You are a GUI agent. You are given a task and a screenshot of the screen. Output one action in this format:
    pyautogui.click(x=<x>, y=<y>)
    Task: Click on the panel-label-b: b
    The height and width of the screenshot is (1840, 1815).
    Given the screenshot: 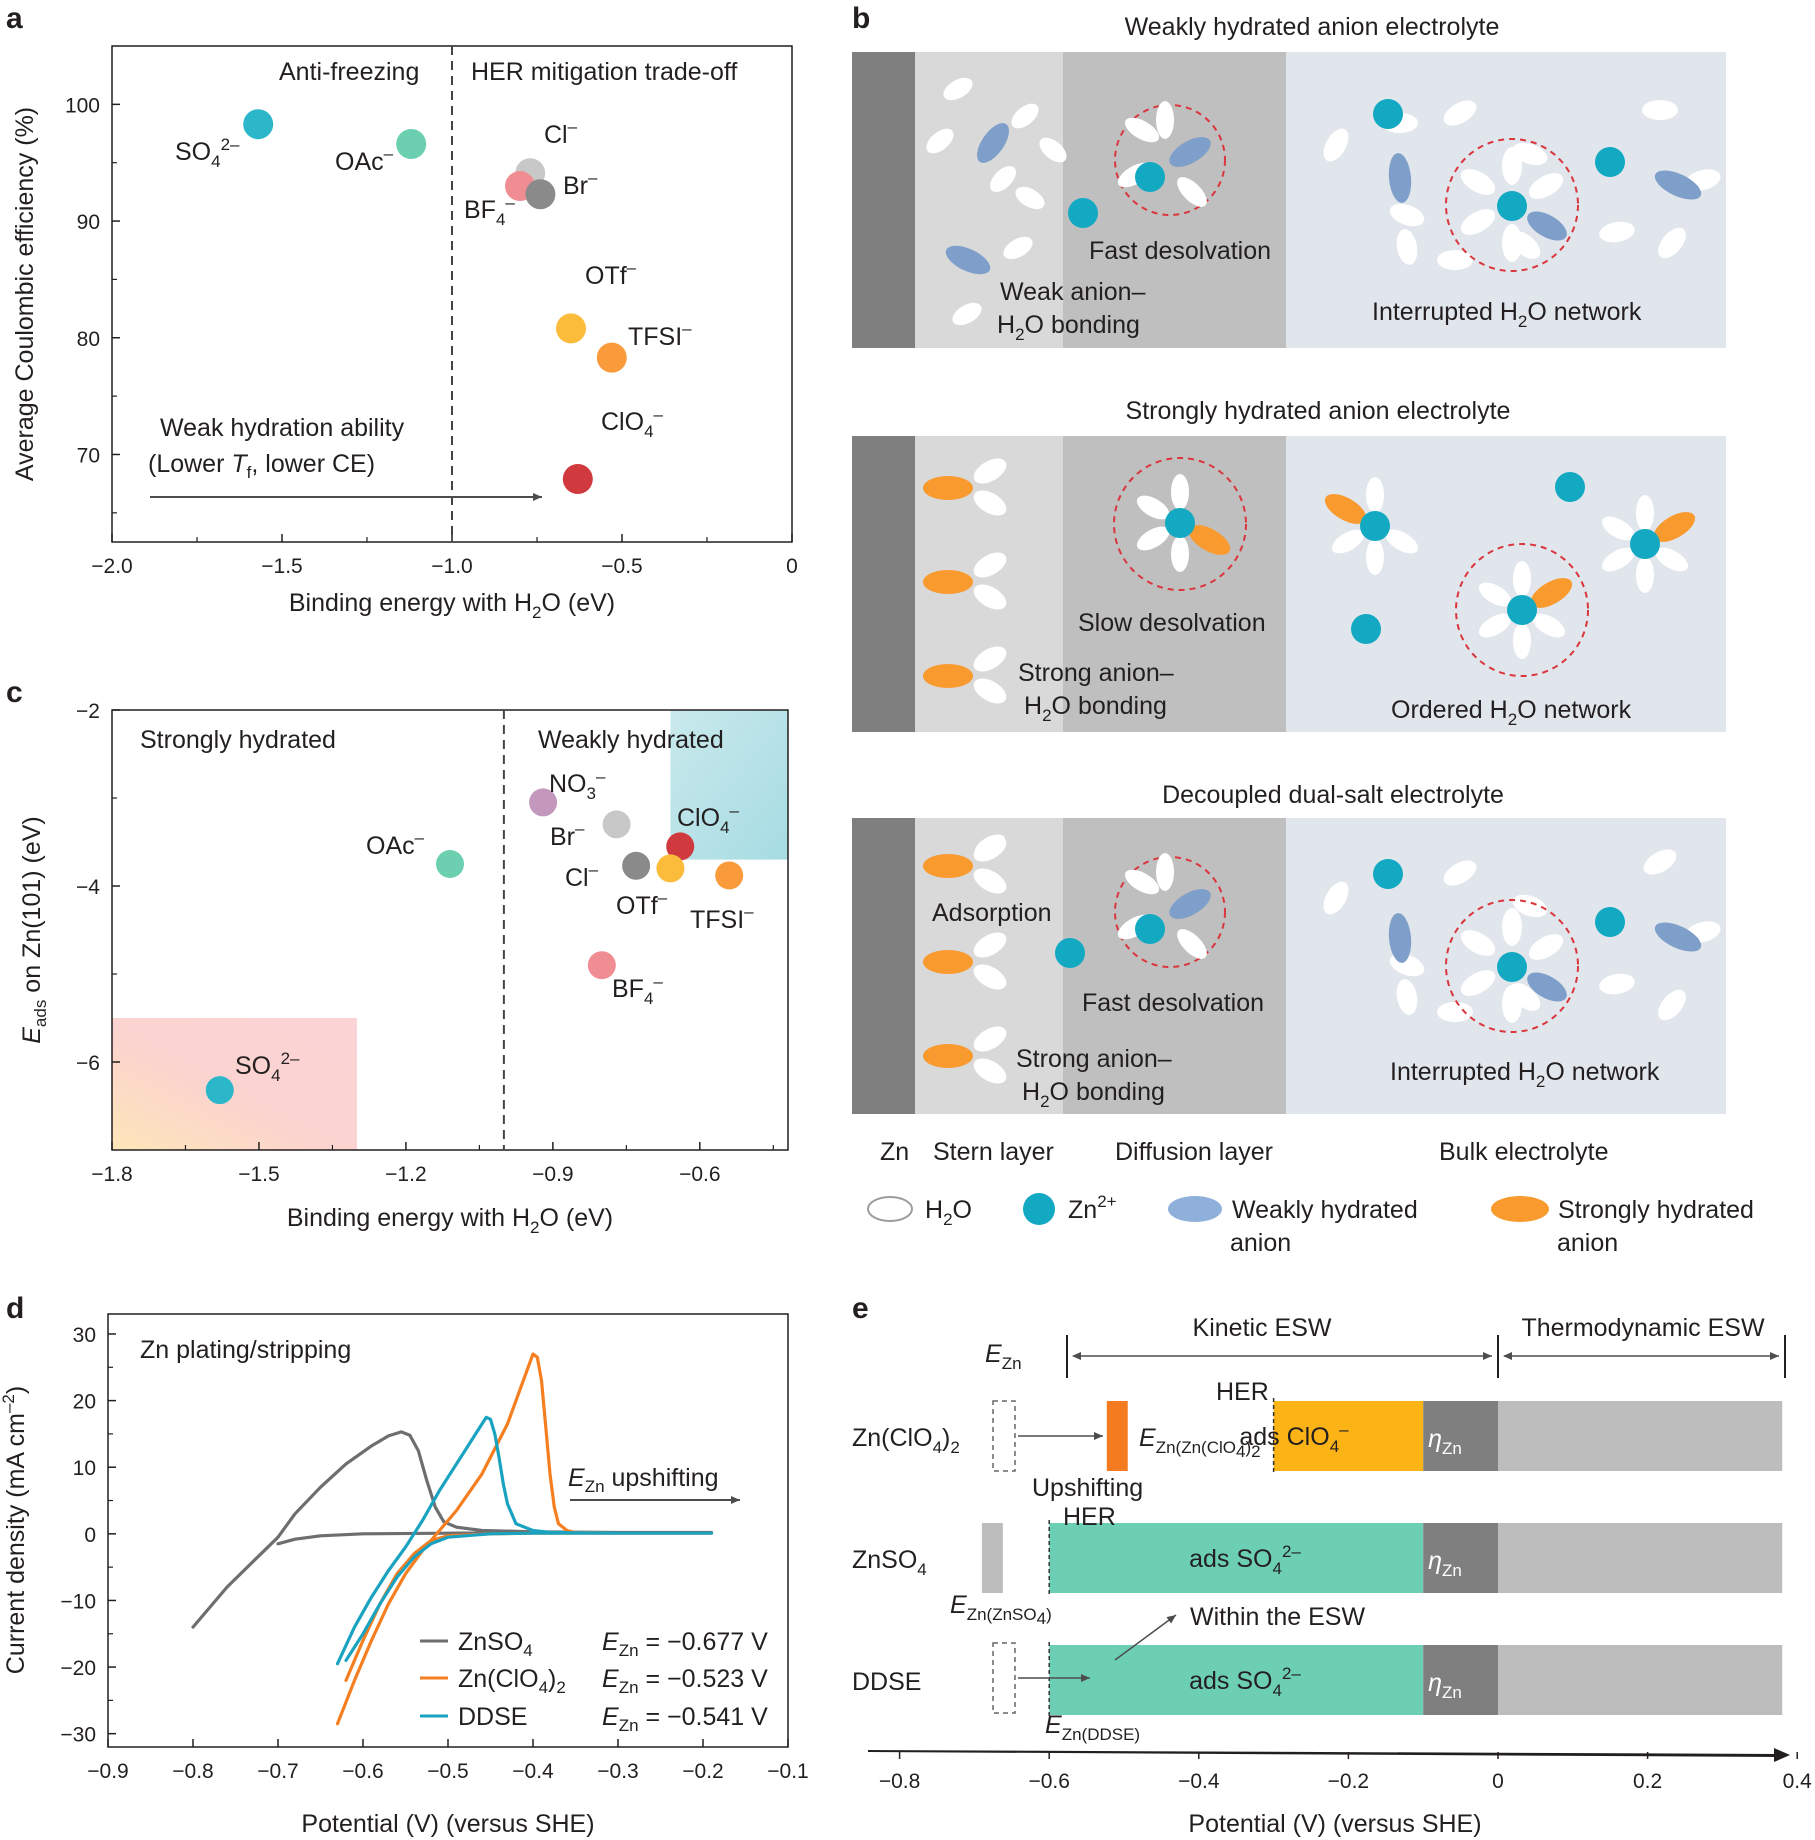 What is the action you would take?
    pyautogui.click(x=861, y=18)
    